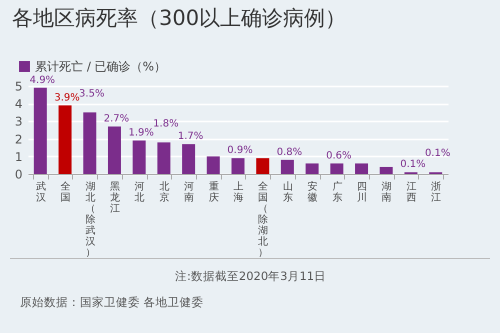 The image size is (500, 333). What do you see at coordinates (164, 192) in the screenshot?
I see `x-tick-label: 北京` at bounding box center [164, 192].